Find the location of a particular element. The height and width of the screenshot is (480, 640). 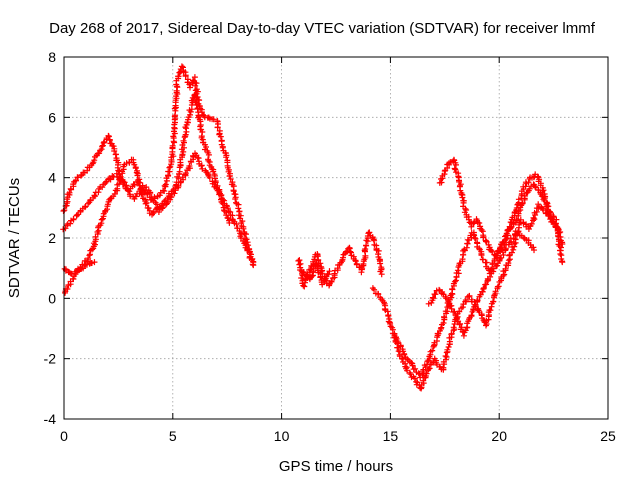

y-tick-label: 0 is located at coordinates (52, 298).